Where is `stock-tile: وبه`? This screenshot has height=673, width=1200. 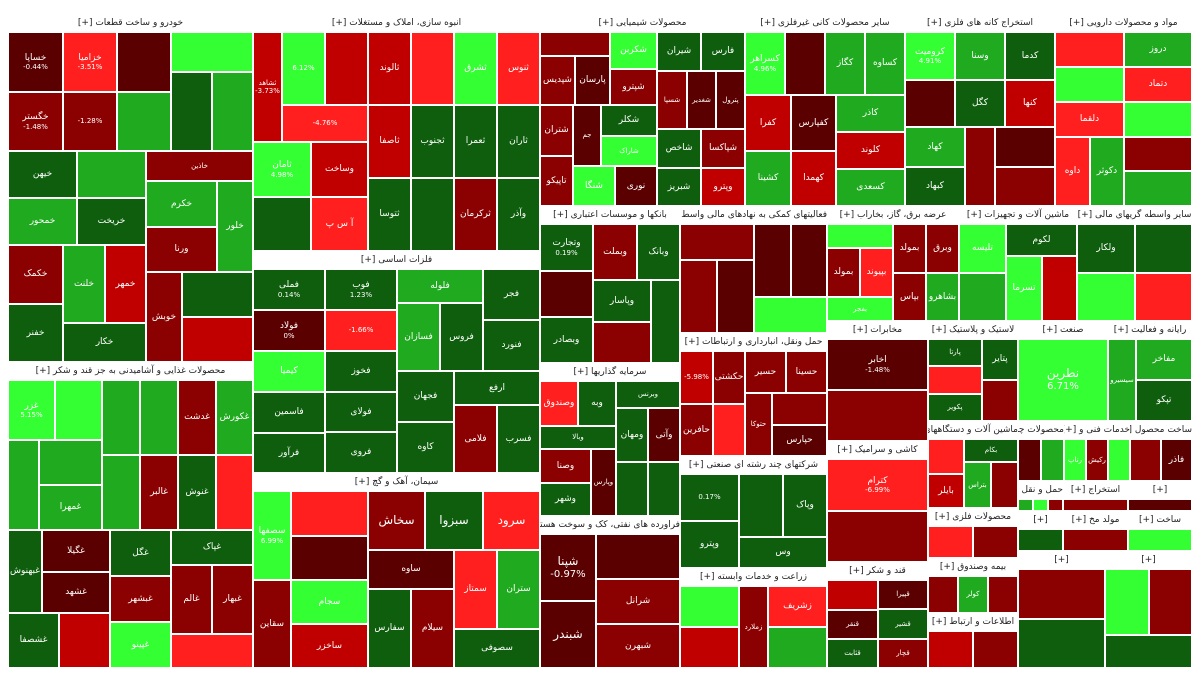
stock-tile: وبه is located at coordinates (597, 403).